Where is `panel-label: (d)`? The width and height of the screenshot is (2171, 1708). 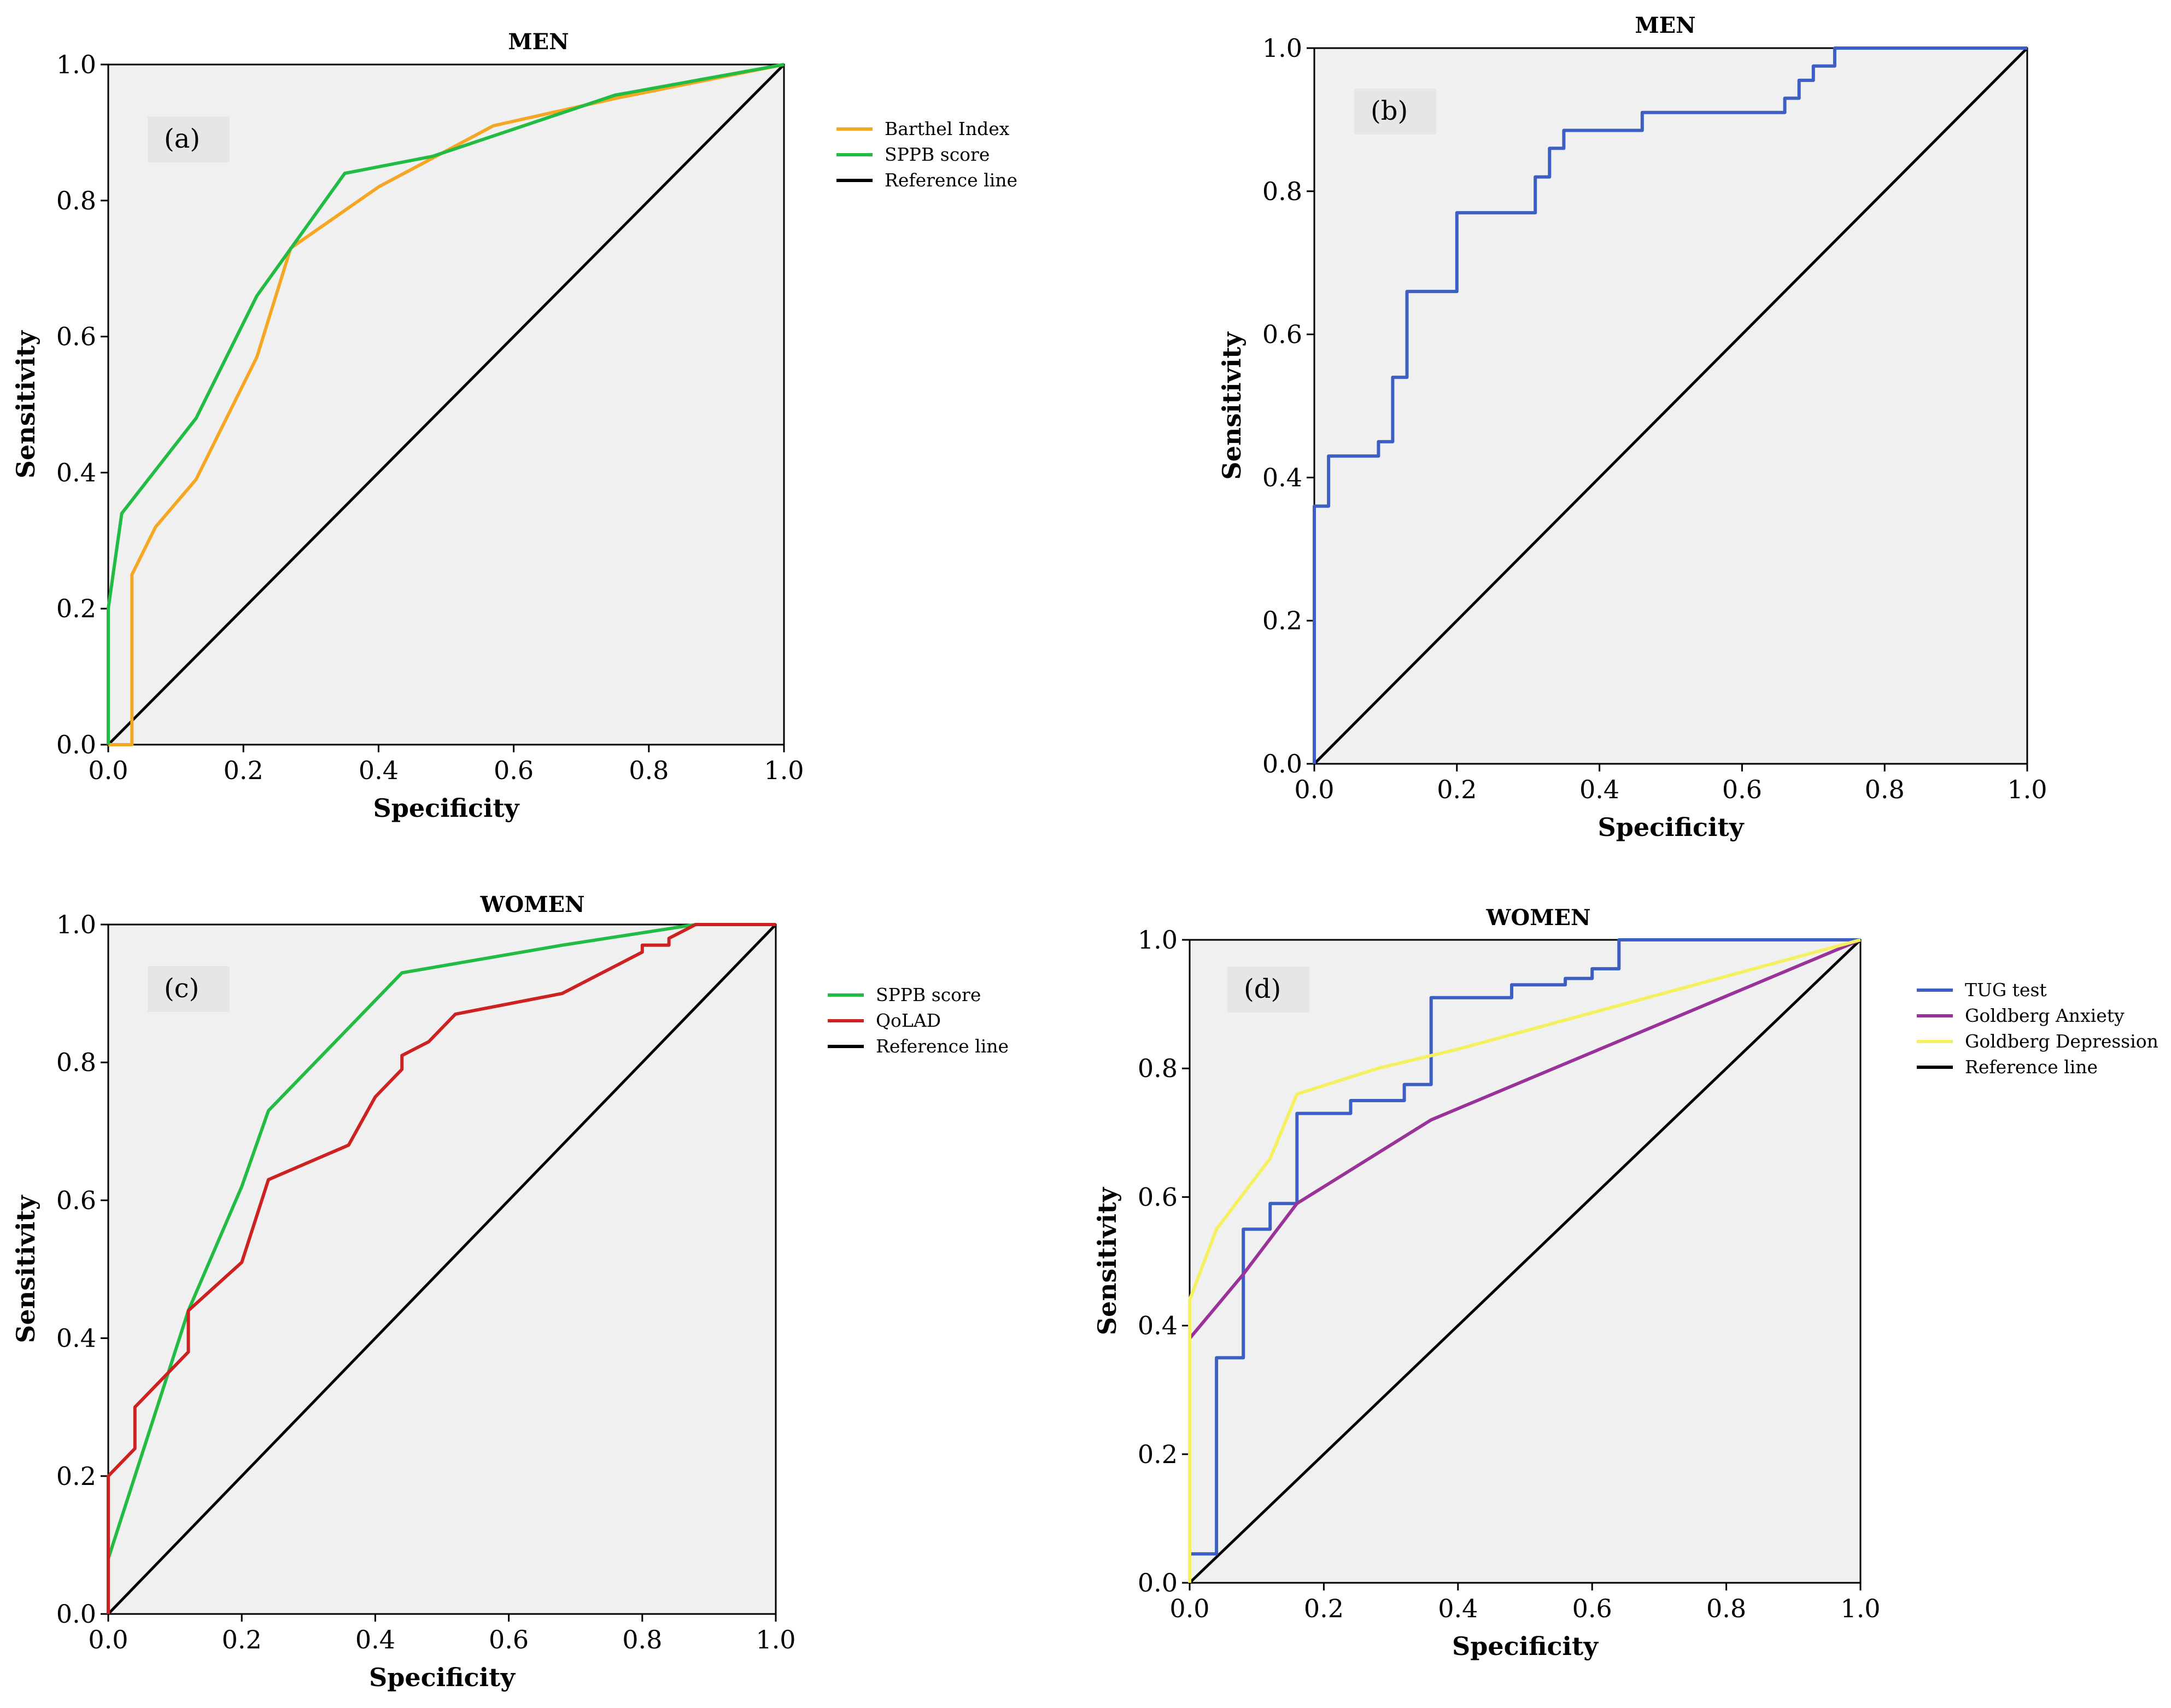 panel-label: (d) is located at coordinates (1262, 989).